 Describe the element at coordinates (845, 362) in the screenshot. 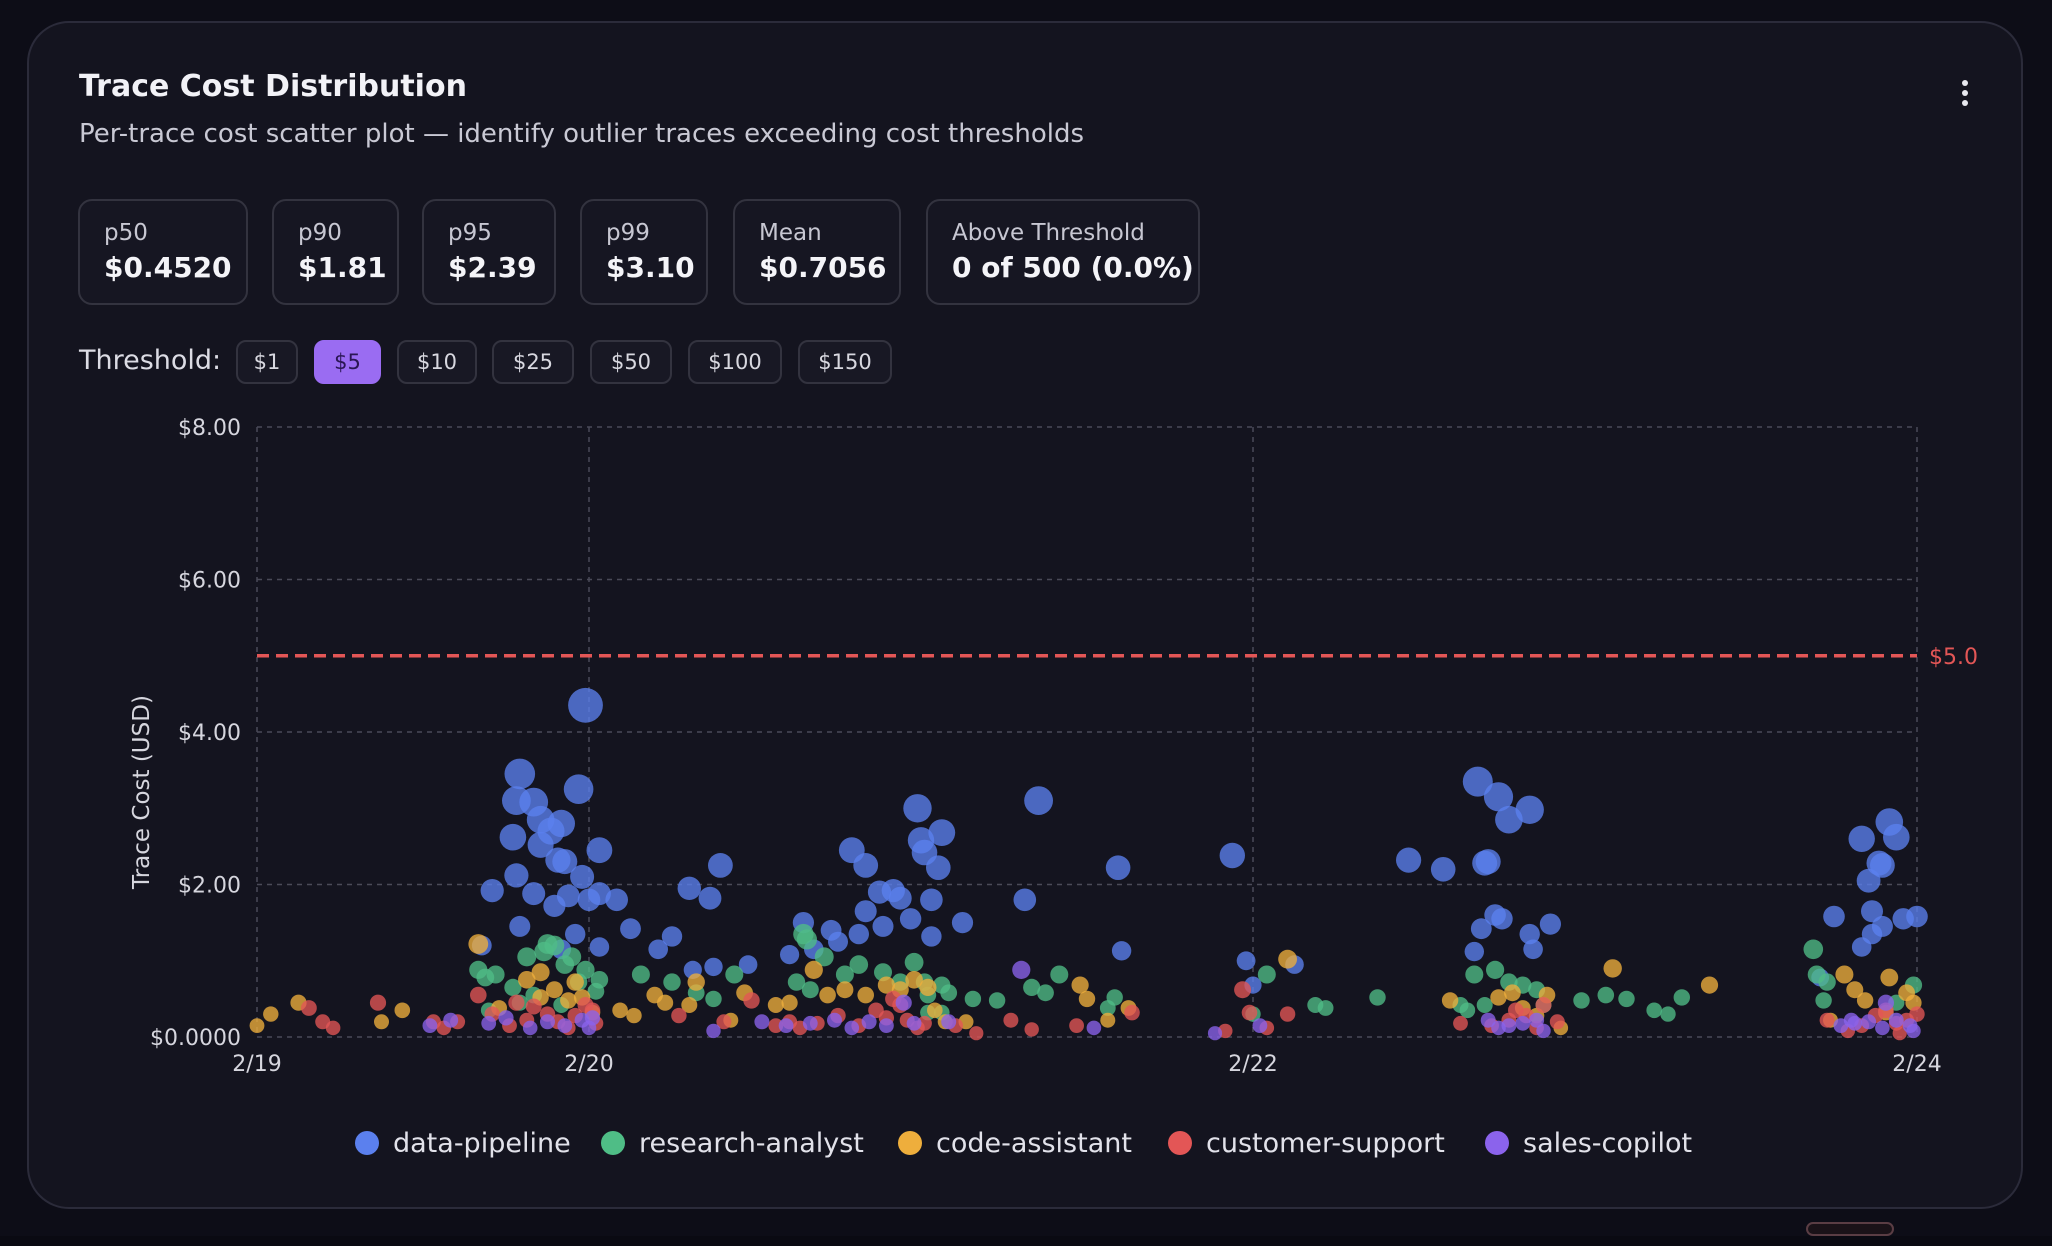

I see `threshold-option-150: $150` at that location.